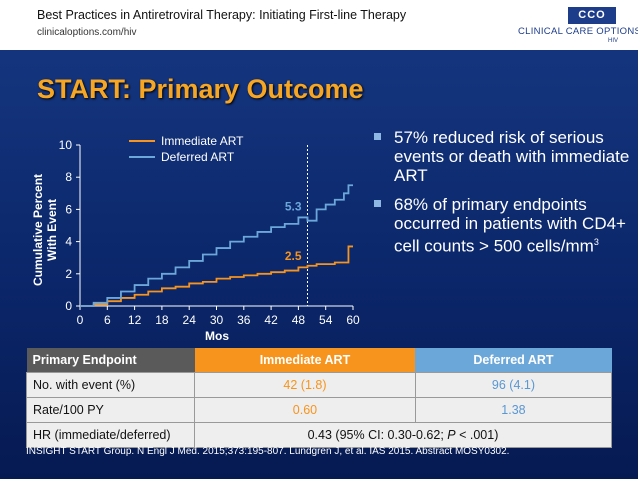 This screenshot has height=479, width=638. I want to click on y-axis-label-line-2: With Event, so click(52, 230).